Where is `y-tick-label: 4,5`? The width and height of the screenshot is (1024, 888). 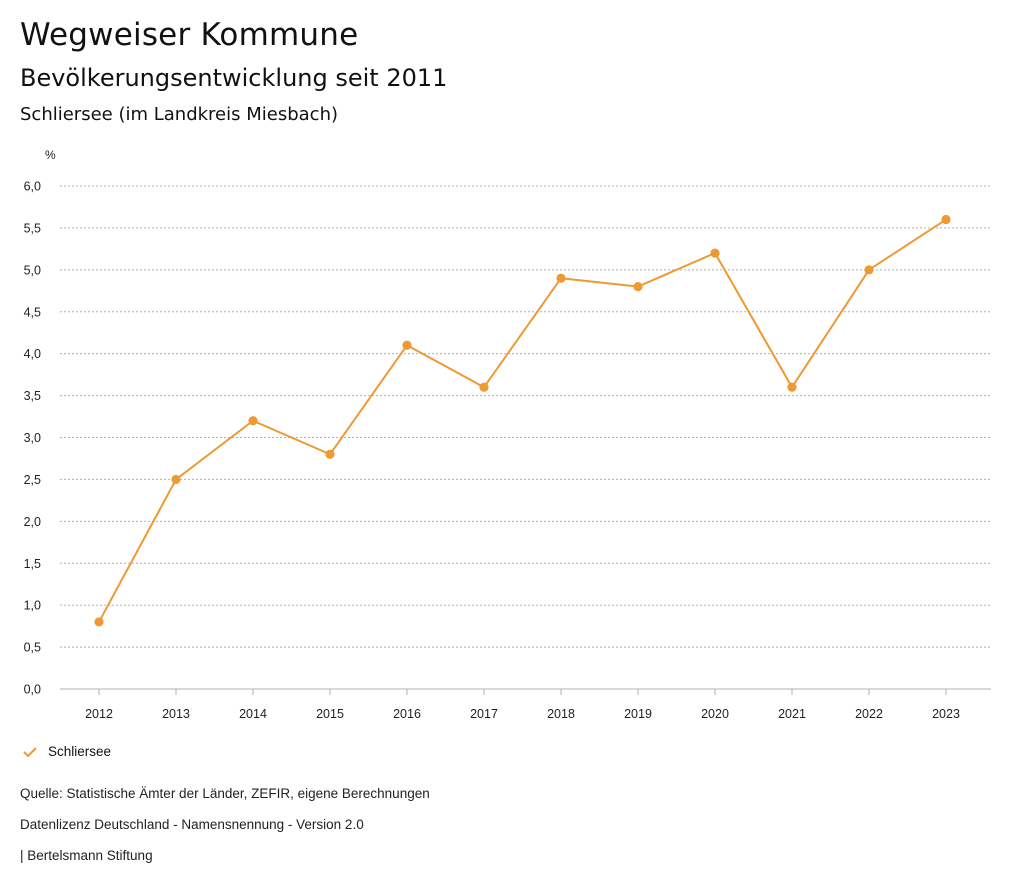
y-tick-label: 4,5 is located at coordinates (32, 312).